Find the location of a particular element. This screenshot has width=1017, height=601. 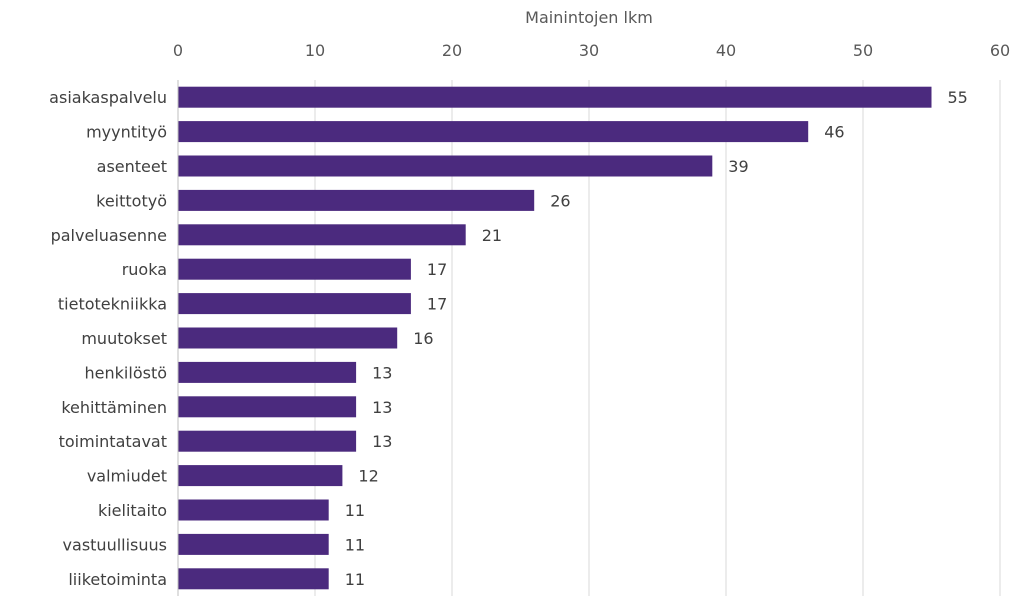

category-label: vastuullisuus is located at coordinates (115, 544).